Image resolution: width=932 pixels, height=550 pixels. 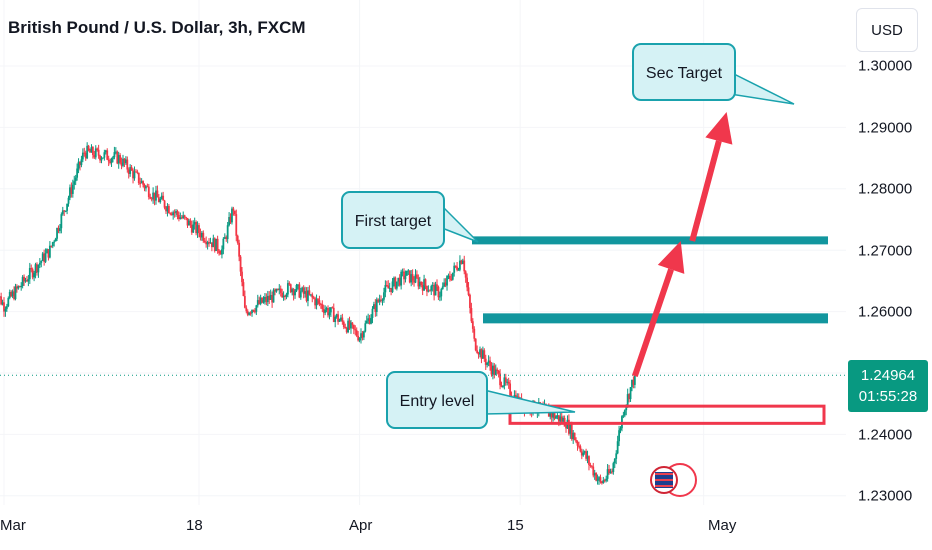 I want to click on first-target-callout-label: First target, so click(x=393, y=221).